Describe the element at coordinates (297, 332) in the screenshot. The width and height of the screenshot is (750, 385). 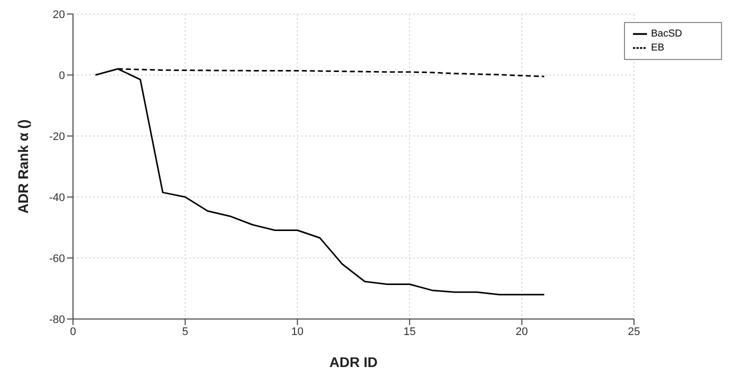
I see `x-tick-label: 10` at that location.